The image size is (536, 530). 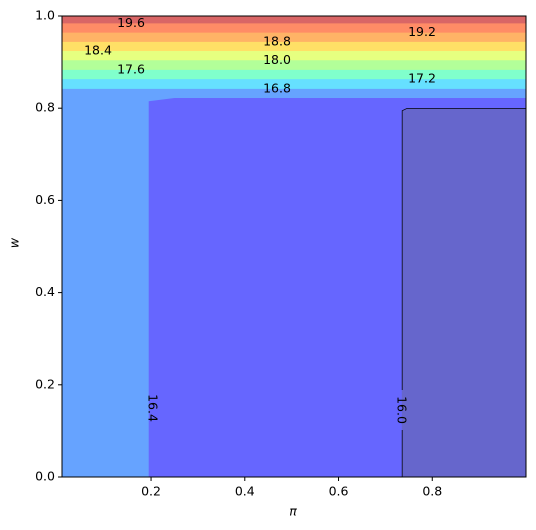 I want to click on contour-label: 17.2, so click(x=422, y=78).